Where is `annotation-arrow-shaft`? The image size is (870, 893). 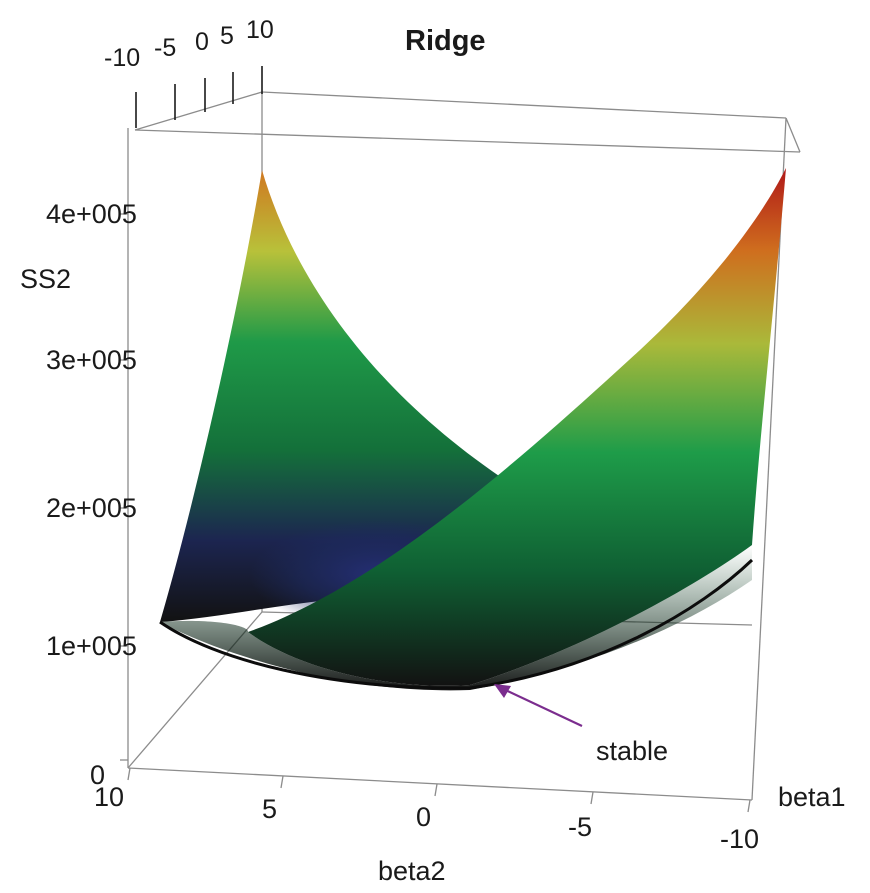 annotation-arrow-shaft is located at coordinates (539, 706).